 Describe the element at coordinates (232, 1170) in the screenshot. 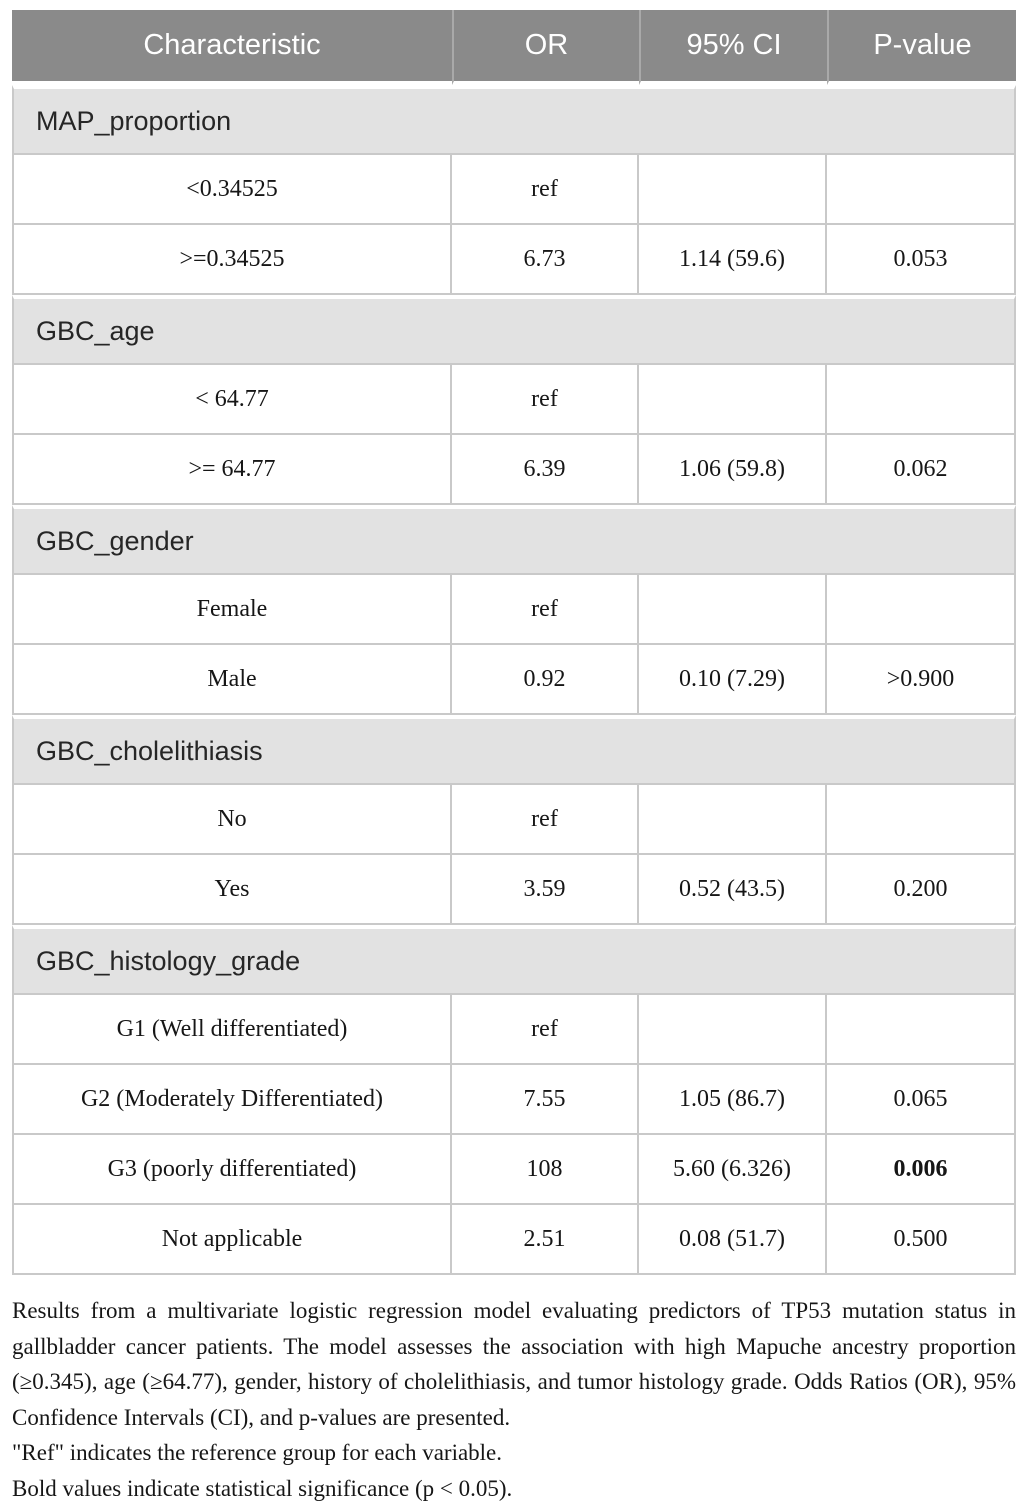

I see `cell-characteristic: G3 (poorly differentiated)` at that location.